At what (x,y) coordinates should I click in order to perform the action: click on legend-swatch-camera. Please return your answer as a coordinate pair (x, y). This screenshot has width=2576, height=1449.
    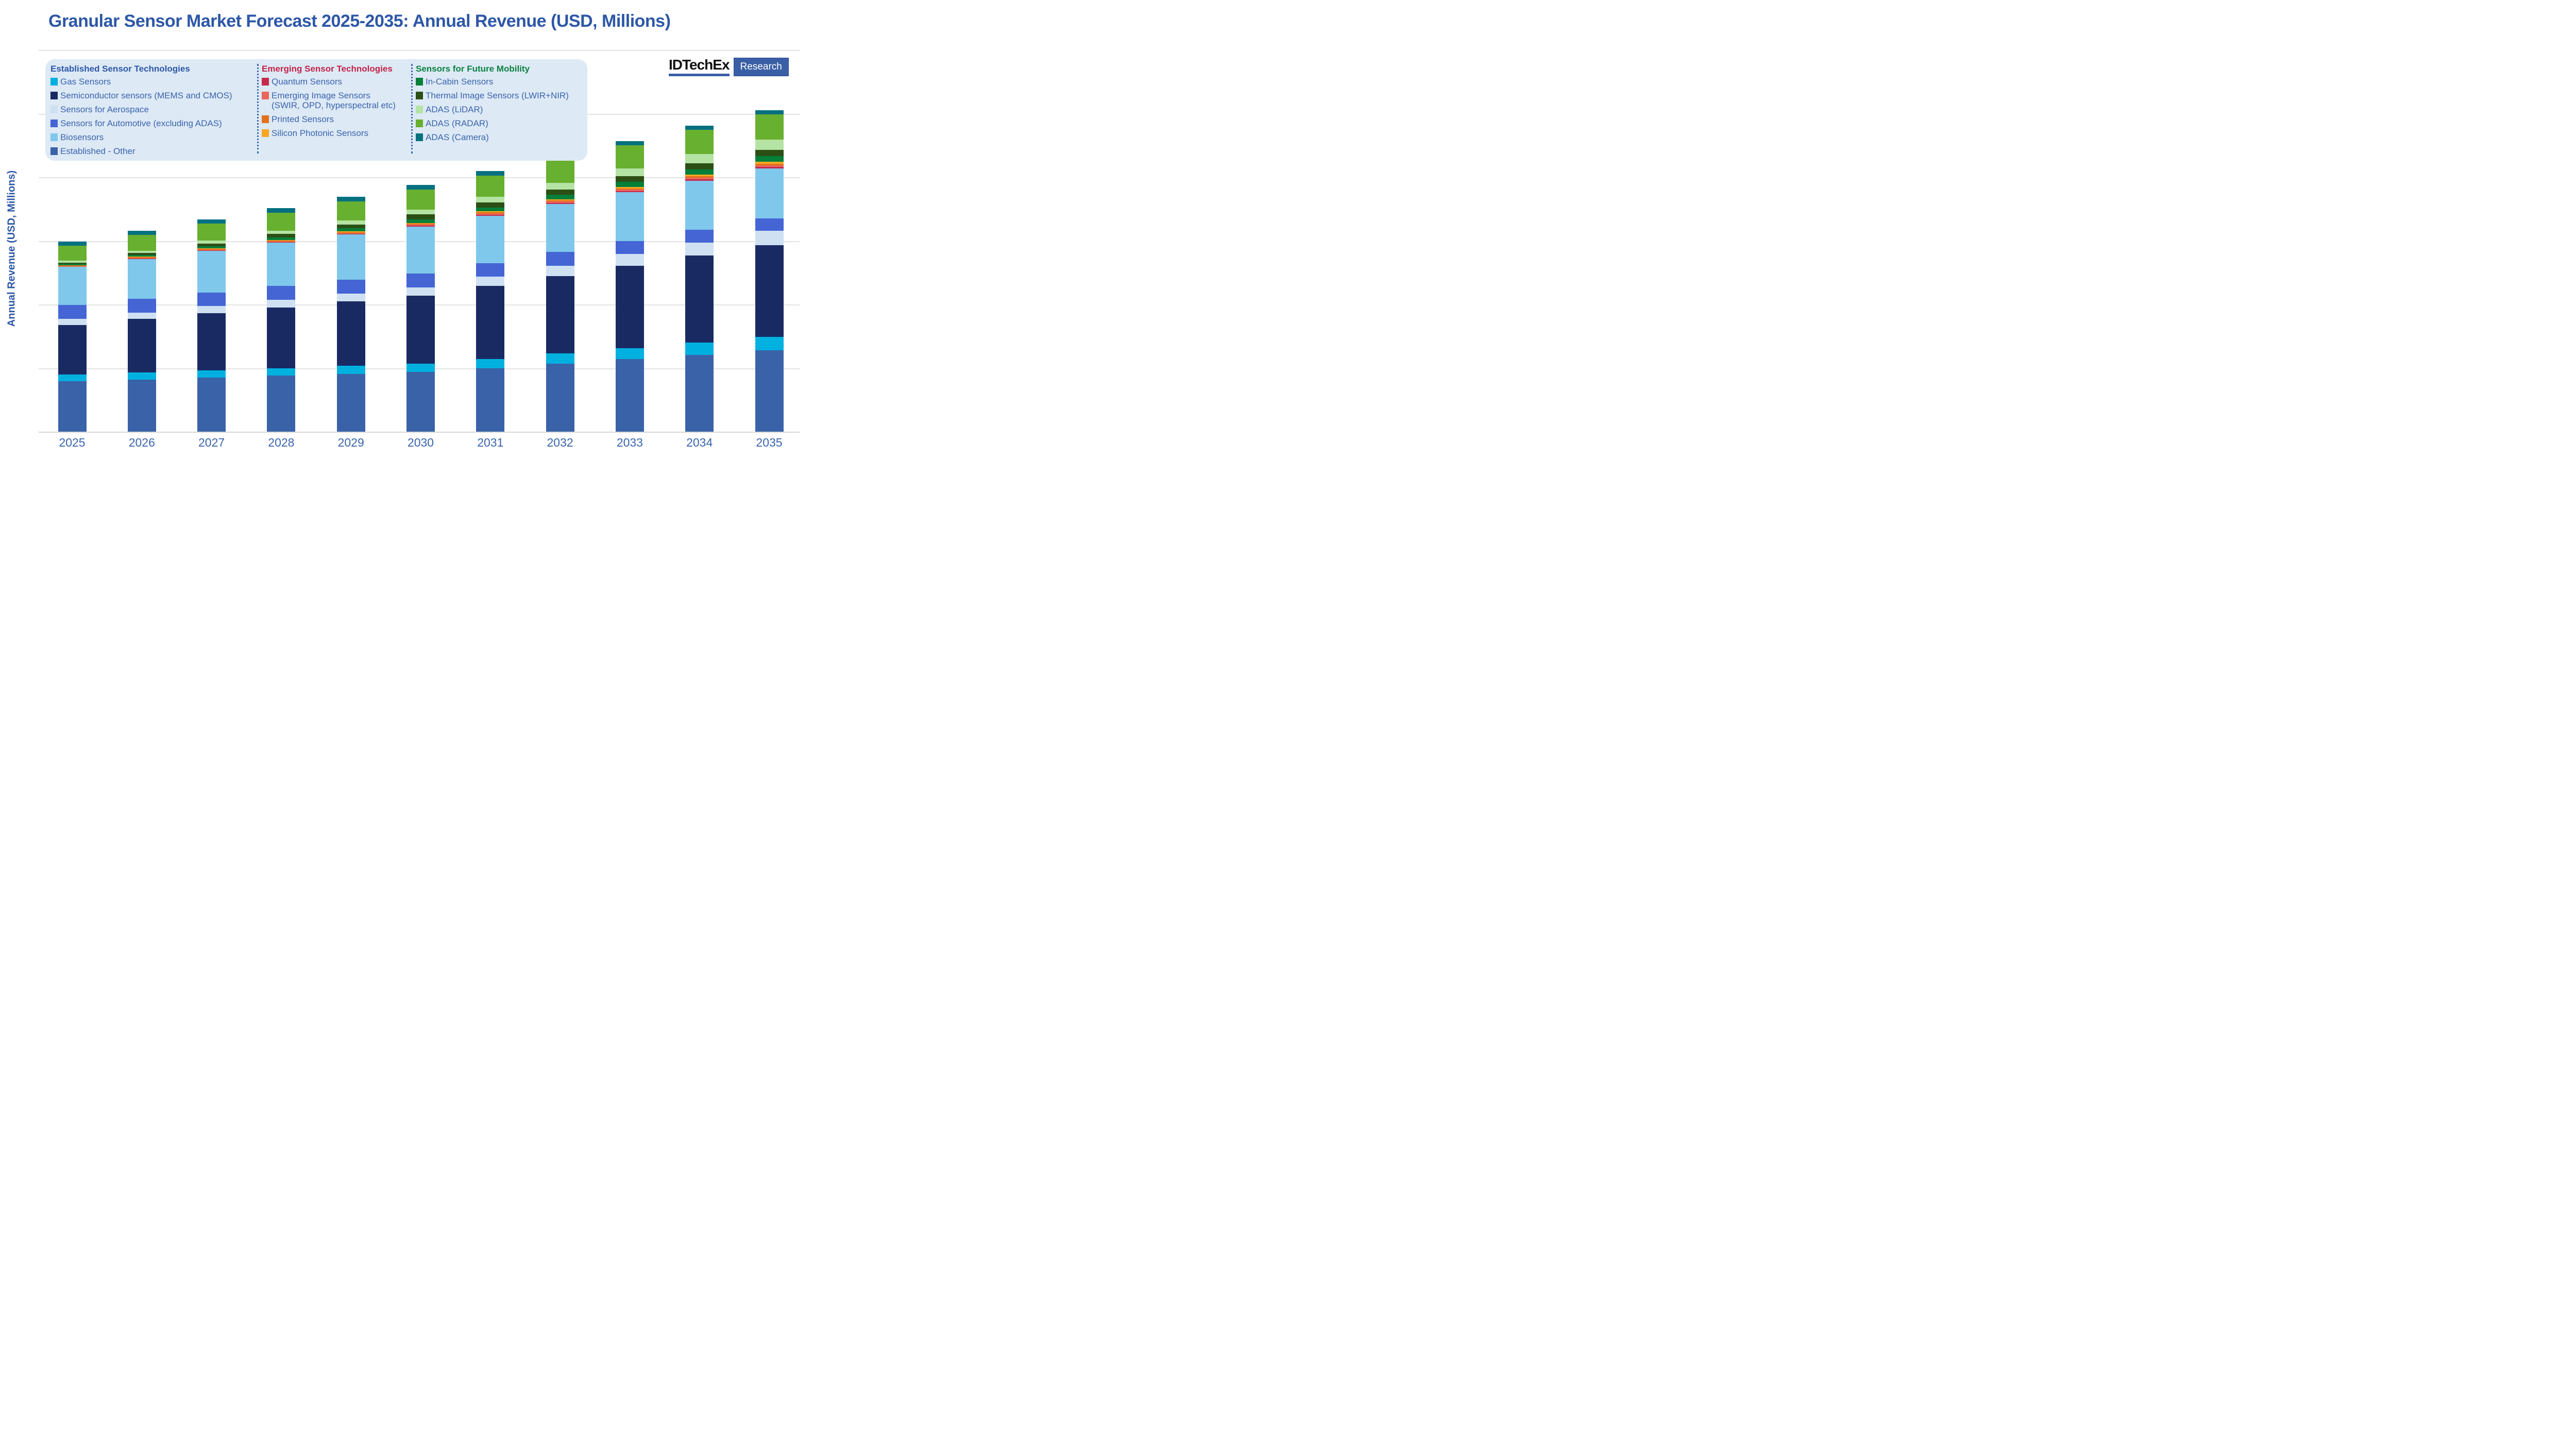
    Looking at the image, I should click on (419, 137).